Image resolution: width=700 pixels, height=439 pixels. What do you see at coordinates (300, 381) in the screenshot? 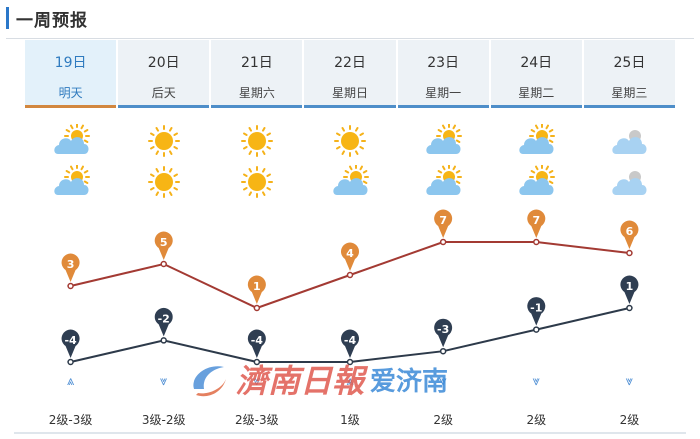
I see `watermark-text-newspaper: 濟南日報` at bounding box center [300, 381].